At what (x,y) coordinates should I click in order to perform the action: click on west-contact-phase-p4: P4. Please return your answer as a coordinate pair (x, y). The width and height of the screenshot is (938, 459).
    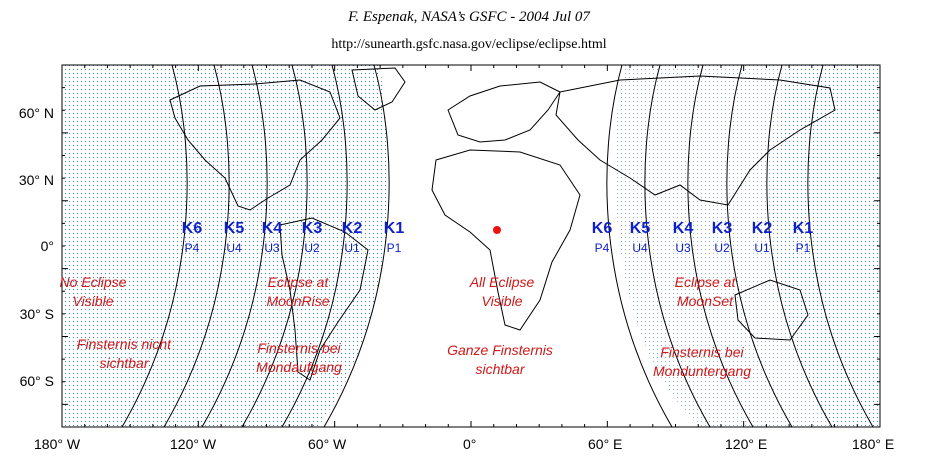
    Looking at the image, I should click on (192, 248).